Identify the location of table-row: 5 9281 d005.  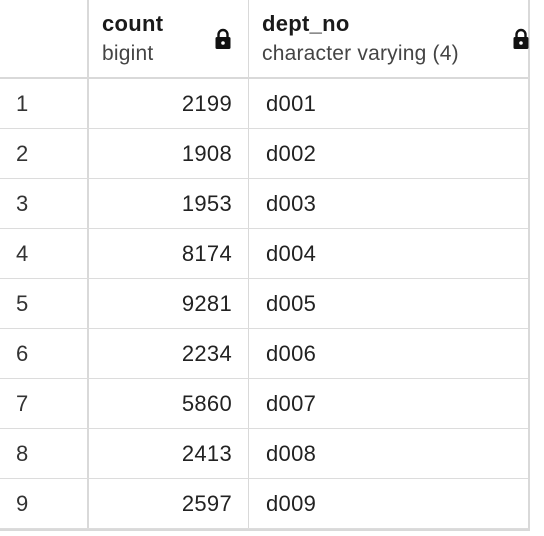
(264, 304).